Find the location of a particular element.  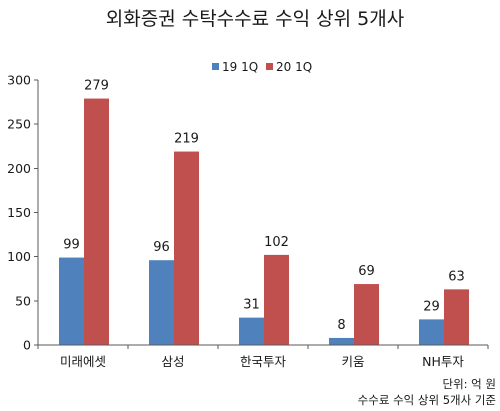

data-label-series1-category2: 96 is located at coordinates (161, 247).